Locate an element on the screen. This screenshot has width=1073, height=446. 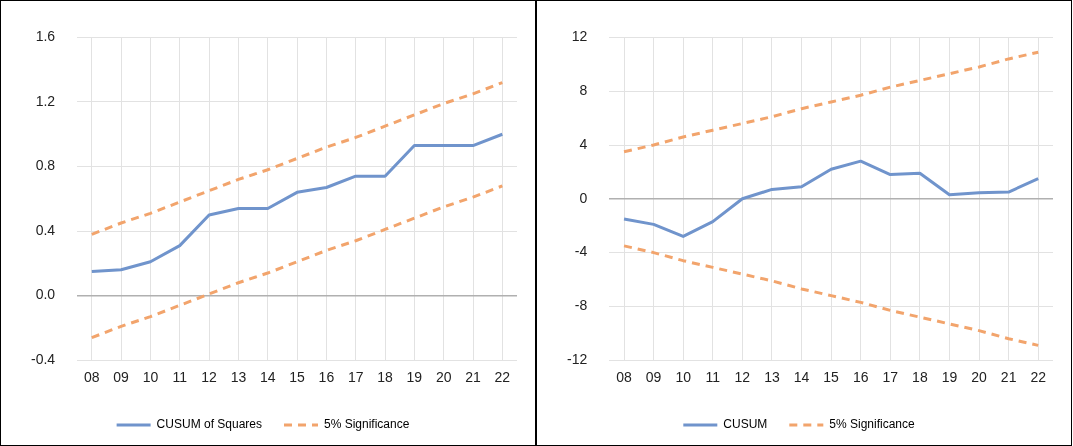
y-tick-label: -0.4 is located at coordinates (43, 359).